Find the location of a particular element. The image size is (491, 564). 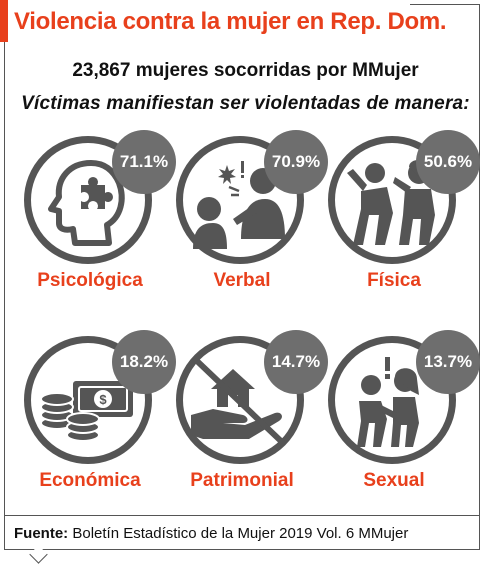

category-card-economica: $ 18.2% Económica is located at coordinates (98, 425).